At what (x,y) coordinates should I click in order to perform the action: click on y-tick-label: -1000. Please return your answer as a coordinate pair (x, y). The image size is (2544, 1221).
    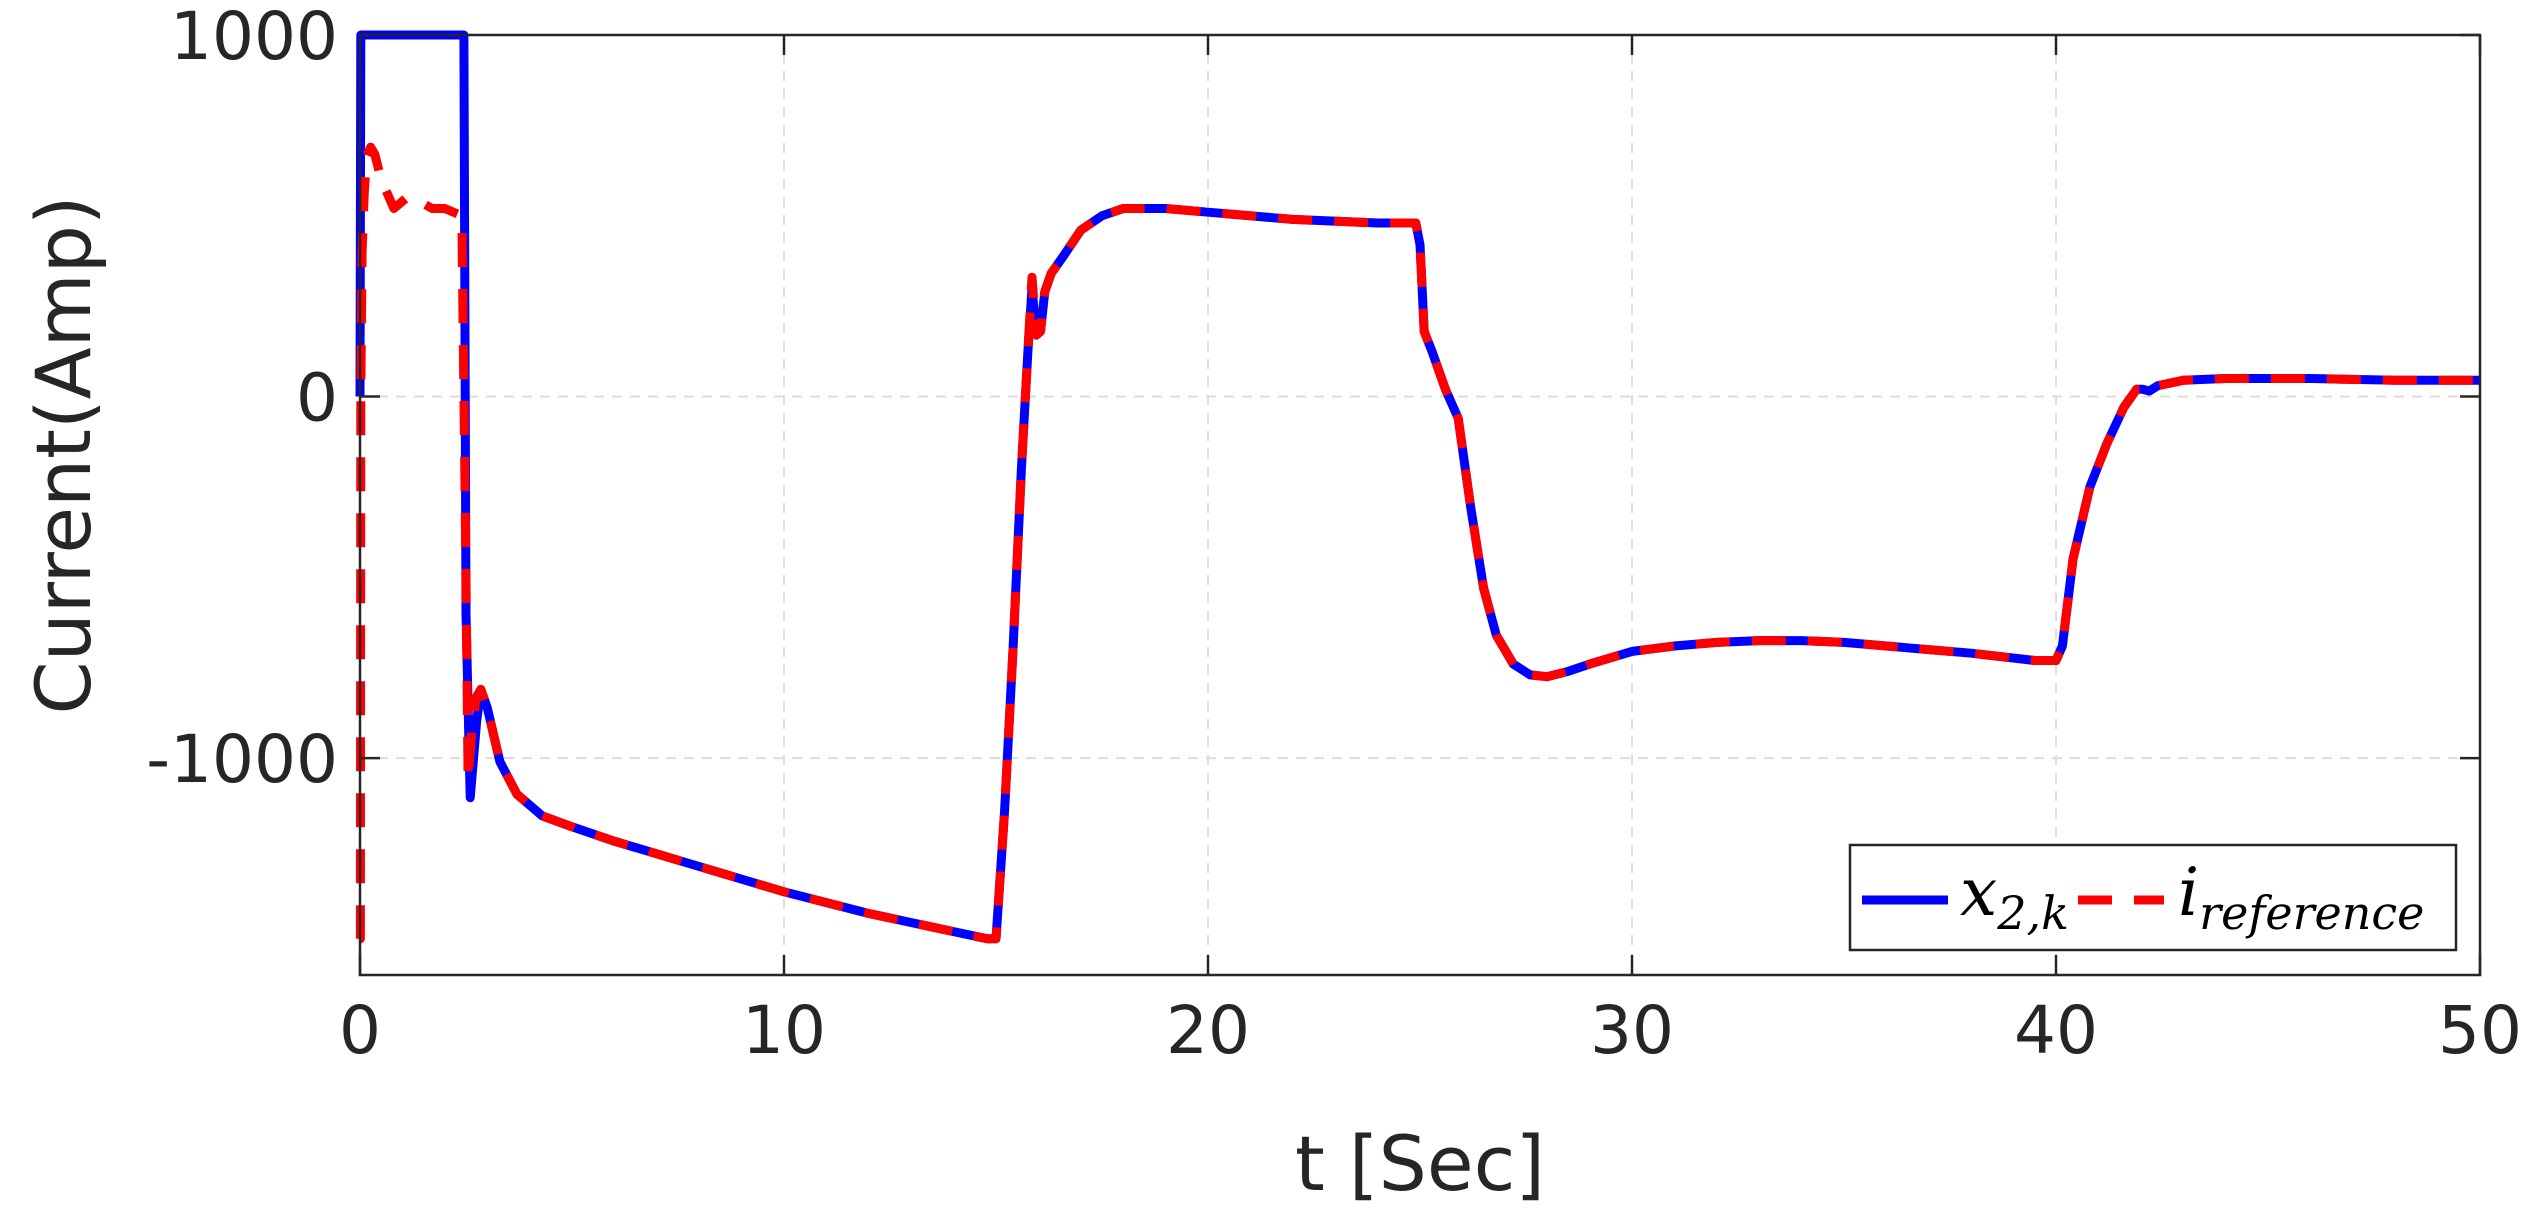
    Looking at the image, I should click on (242, 759).